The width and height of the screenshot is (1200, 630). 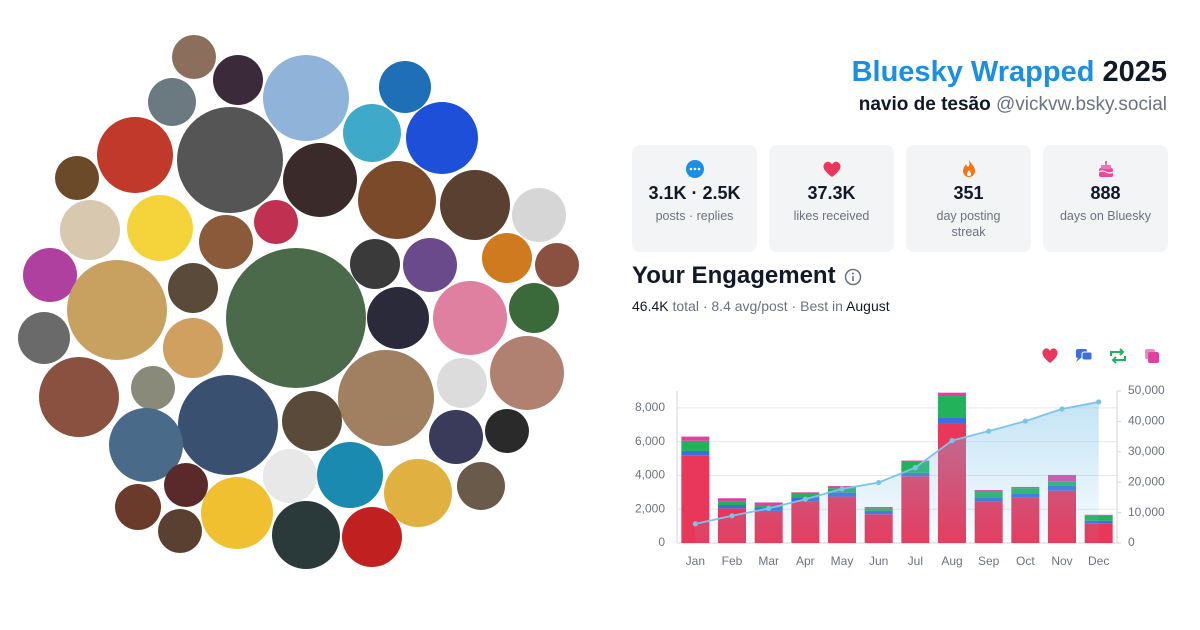 I want to click on x-tick-label: Apr, so click(x=805, y=561).